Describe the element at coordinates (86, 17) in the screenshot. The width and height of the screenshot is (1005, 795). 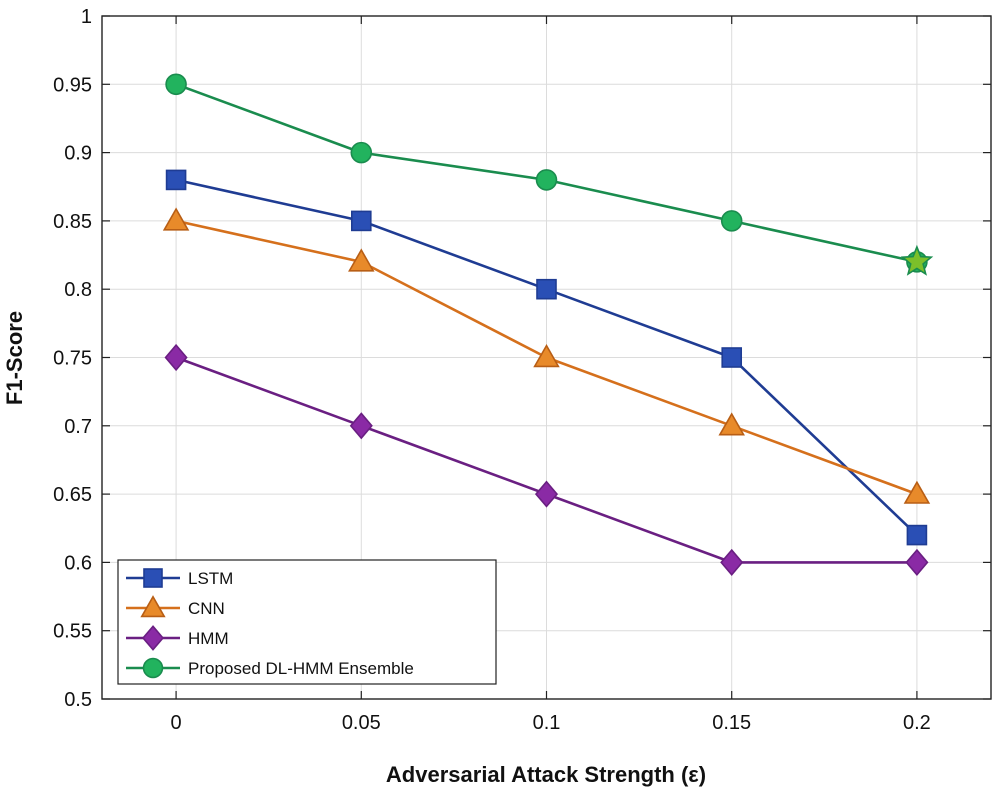
I see `y-tick-label: 1` at that location.